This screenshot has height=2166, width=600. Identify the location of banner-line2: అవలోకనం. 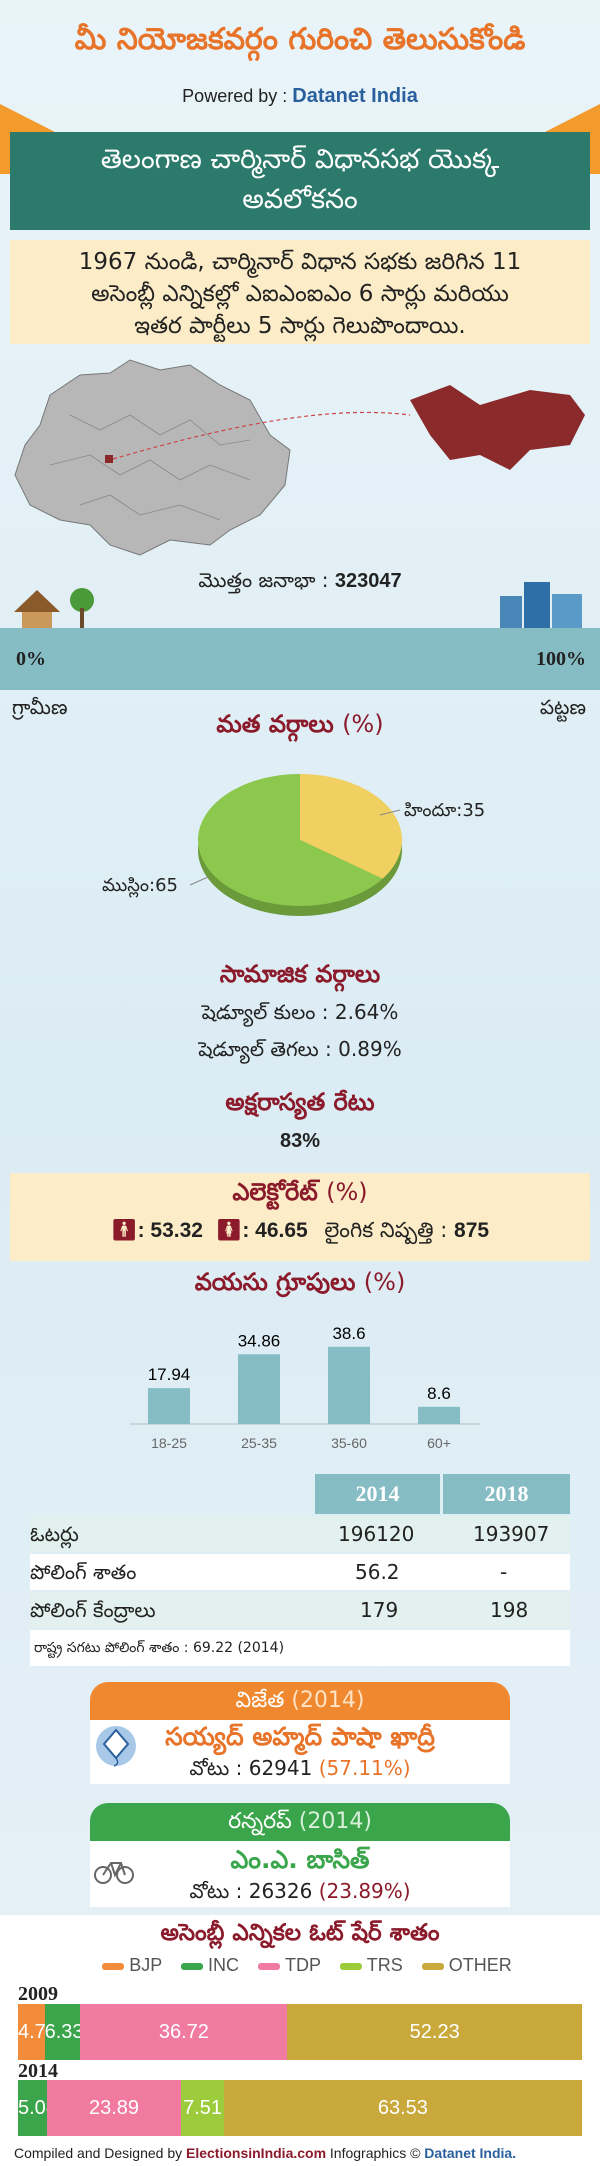
(300, 199).